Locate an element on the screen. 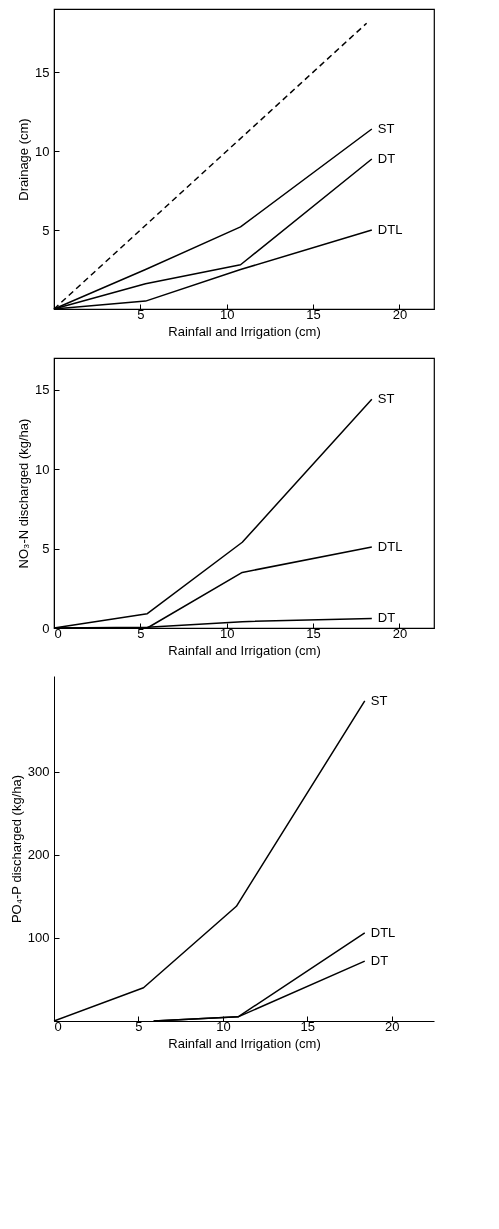  y-tick-label: 100 is located at coordinates (38, 938).